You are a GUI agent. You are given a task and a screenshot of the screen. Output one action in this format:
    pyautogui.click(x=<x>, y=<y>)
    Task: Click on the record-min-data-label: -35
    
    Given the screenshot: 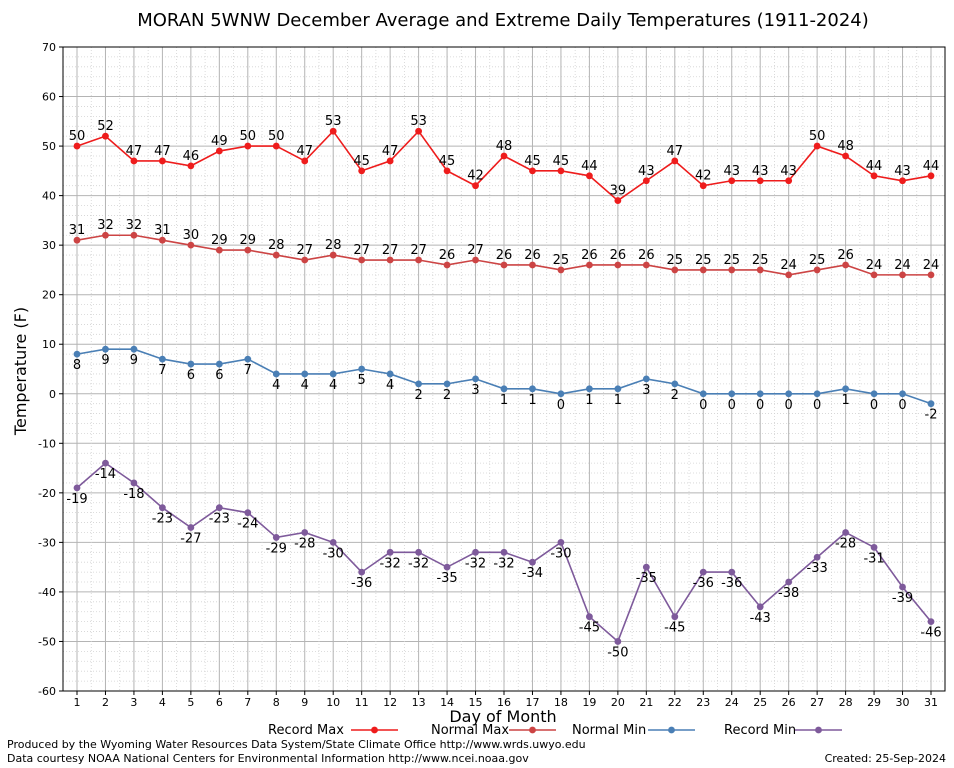 What is the action you would take?
    pyautogui.click(x=446, y=578)
    